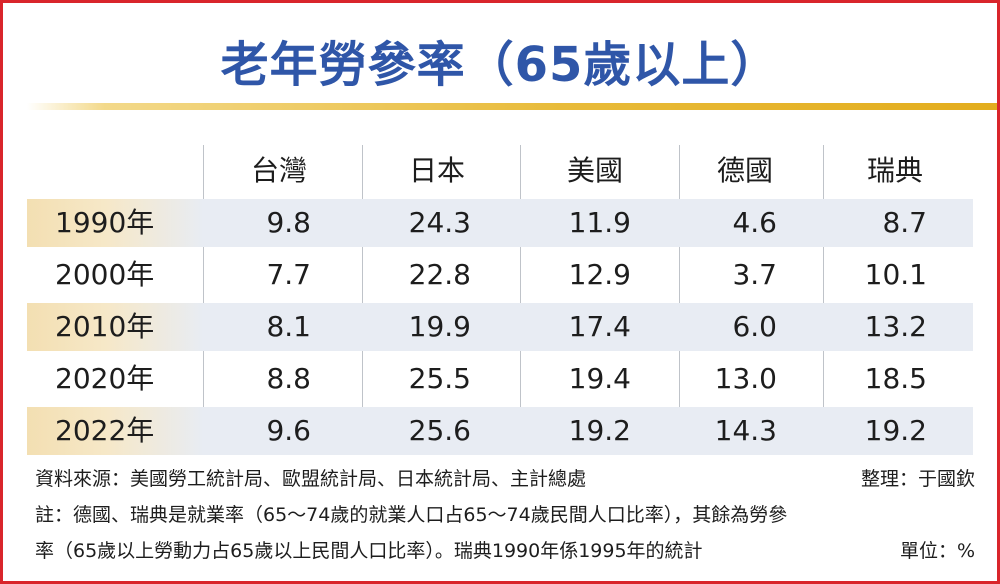 This screenshot has width=1000, height=584. What do you see at coordinates (895, 378) in the screenshot?
I see `cell-value: 18.5` at bounding box center [895, 378].